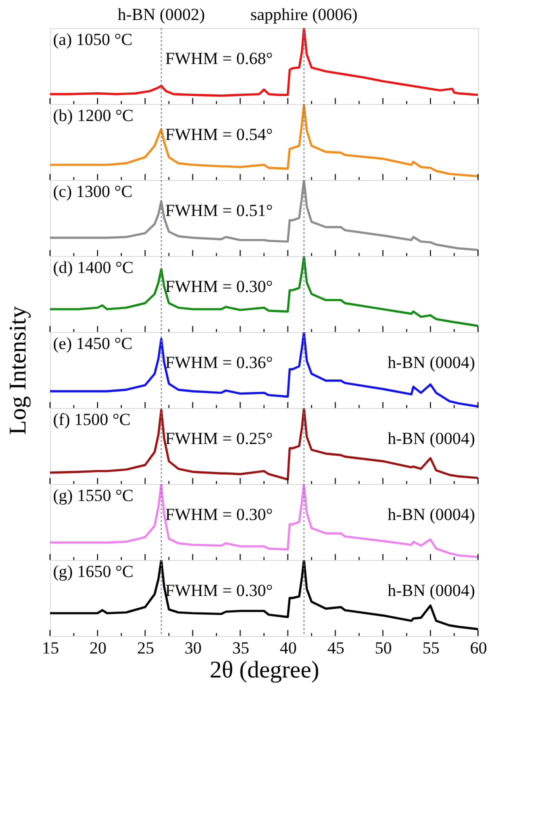 This screenshot has width=546, height=815. I want to click on x-tick-label: 45, so click(335, 648).